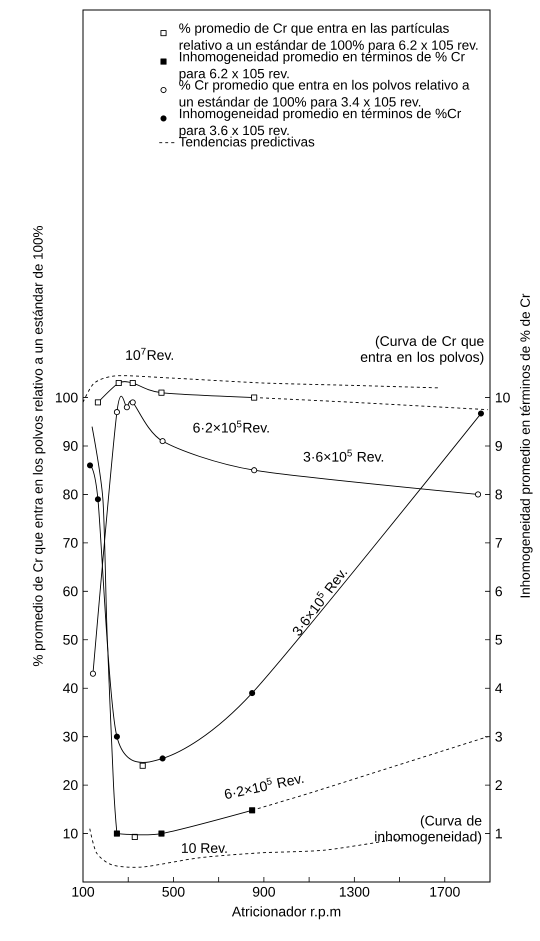 Image resolution: width=540 pixels, height=941 pixels. Describe the element at coordinates (499, 543) in the screenshot. I see `y2-tick-label: 7` at that location.